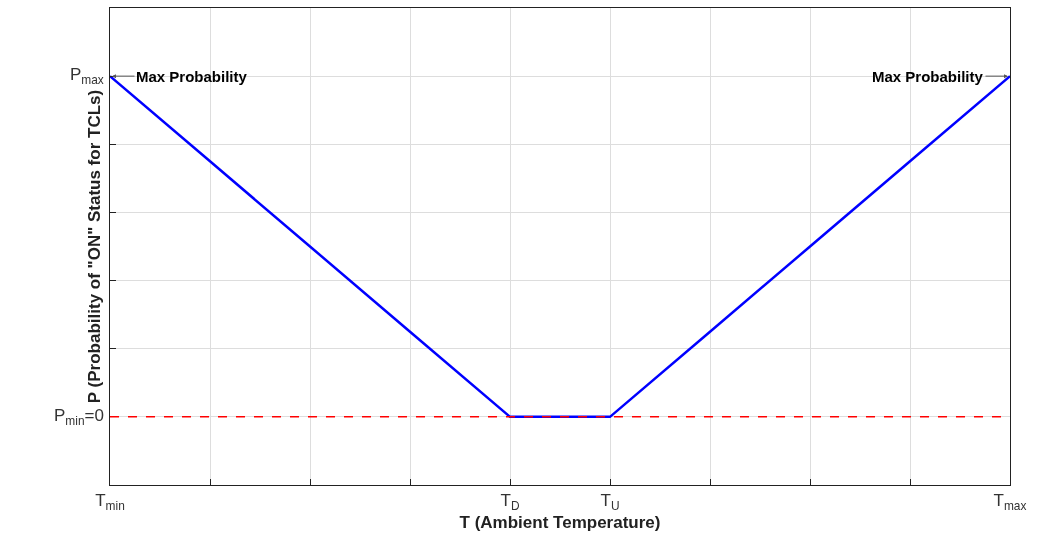 The width and height of the screenshot is (1039, 556). I want to click on y-axis-title: P (Probability of "ON" Status for TCLs), so click(94, 246).